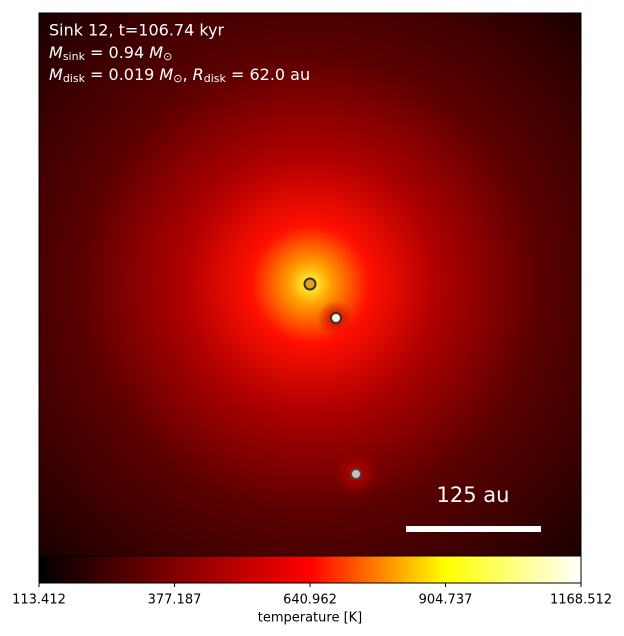  Describe the element at coordinates (581, 600) in the screenshot. I see `tick-label: 1168.512` at that location.